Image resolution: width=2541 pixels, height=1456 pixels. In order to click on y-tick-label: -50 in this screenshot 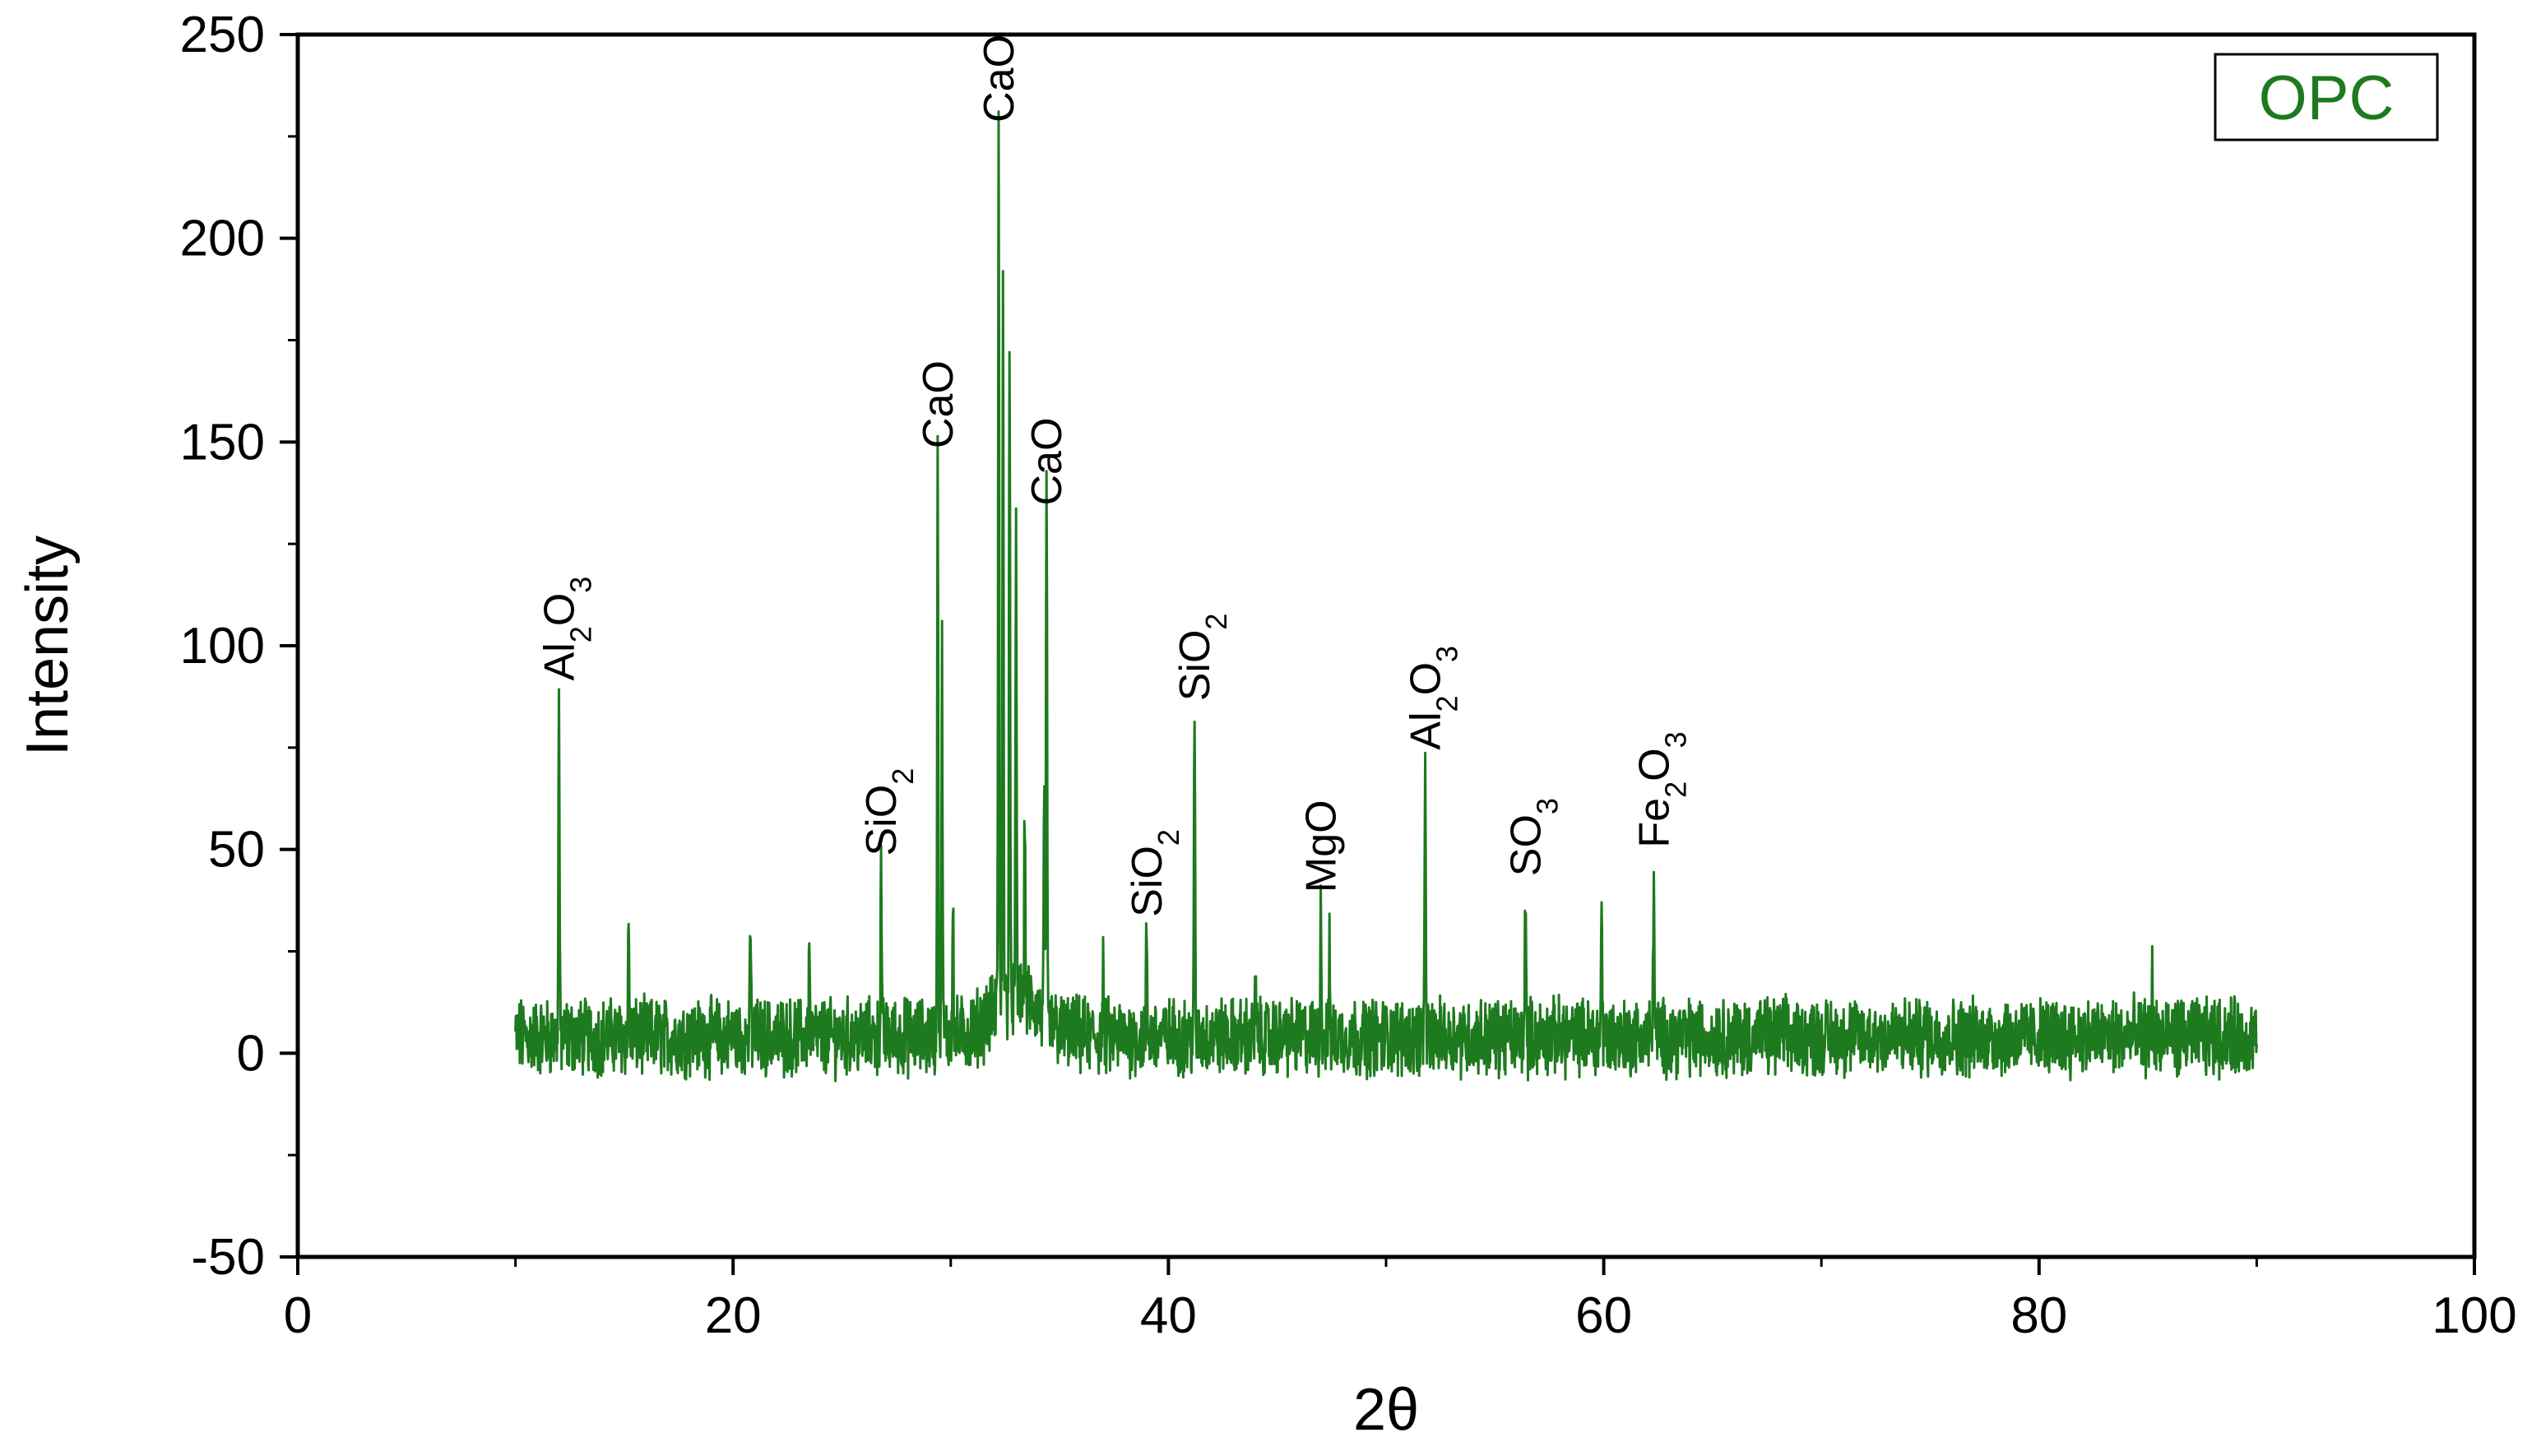, I will do `click(228, 1257)`.